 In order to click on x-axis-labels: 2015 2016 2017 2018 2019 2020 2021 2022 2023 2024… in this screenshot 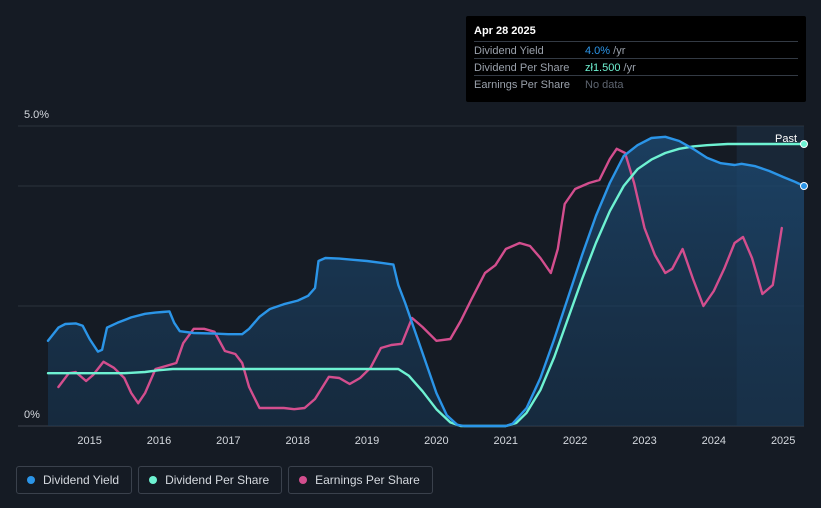, I will do `click(436, 441)`.